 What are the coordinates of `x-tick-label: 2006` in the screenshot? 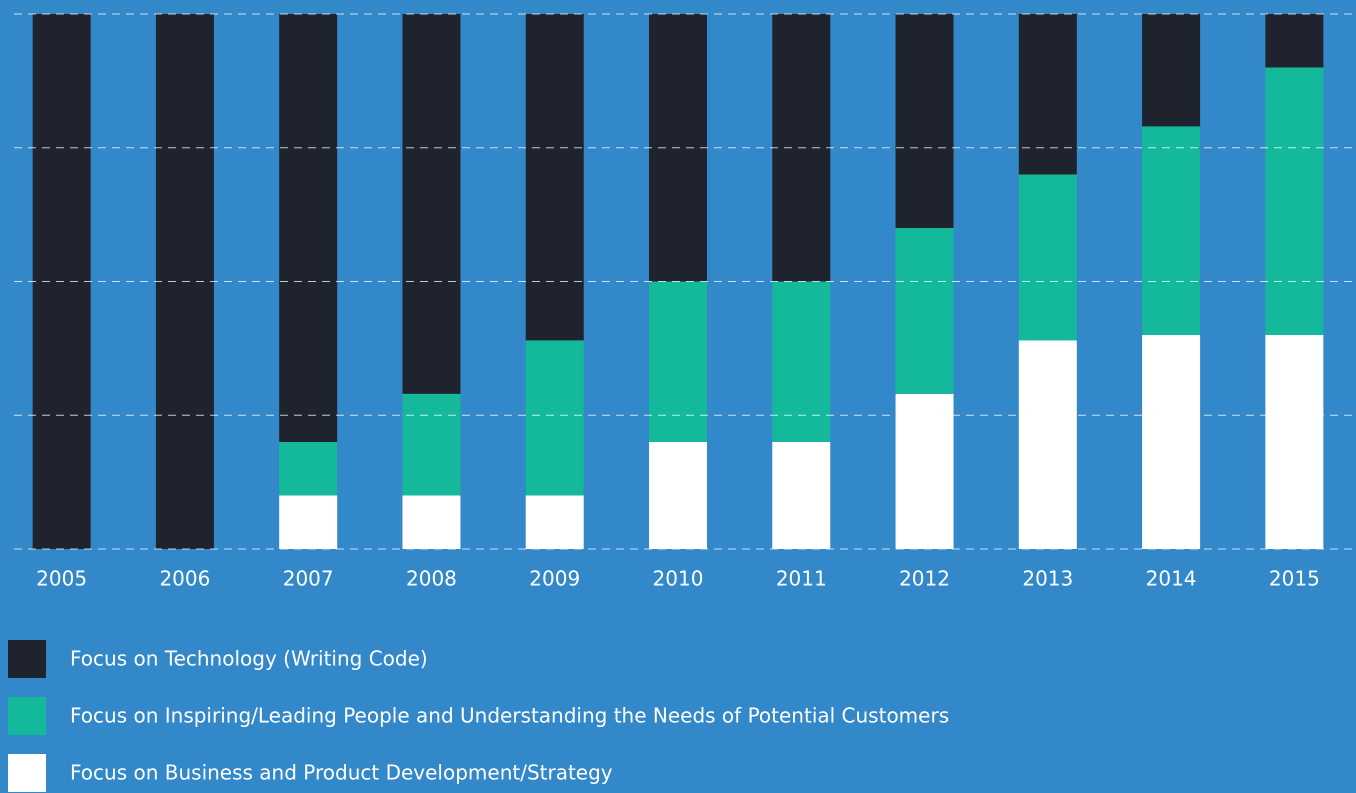 It's located at (184, 579).